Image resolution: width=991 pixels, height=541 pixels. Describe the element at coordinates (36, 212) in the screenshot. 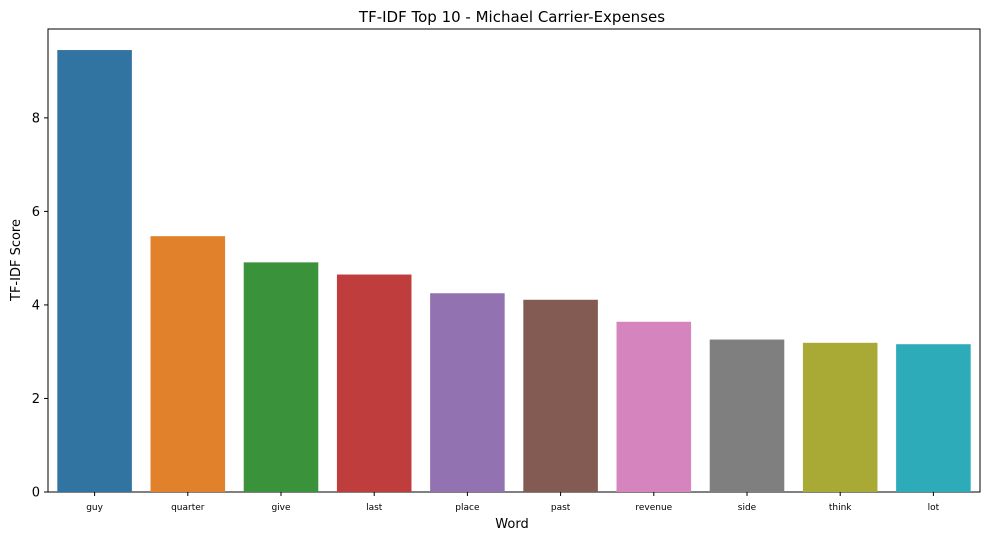

I see `y-tick-label: 6` at that location.